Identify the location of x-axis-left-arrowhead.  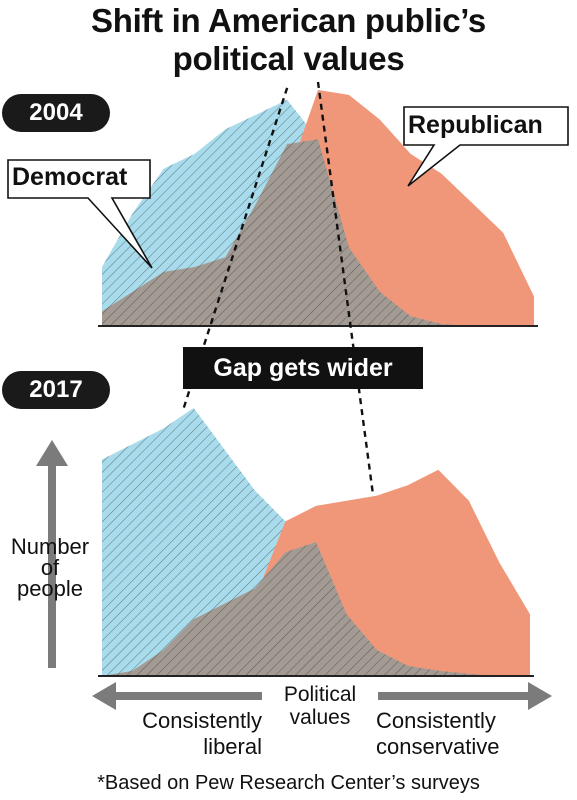
(104, 696).